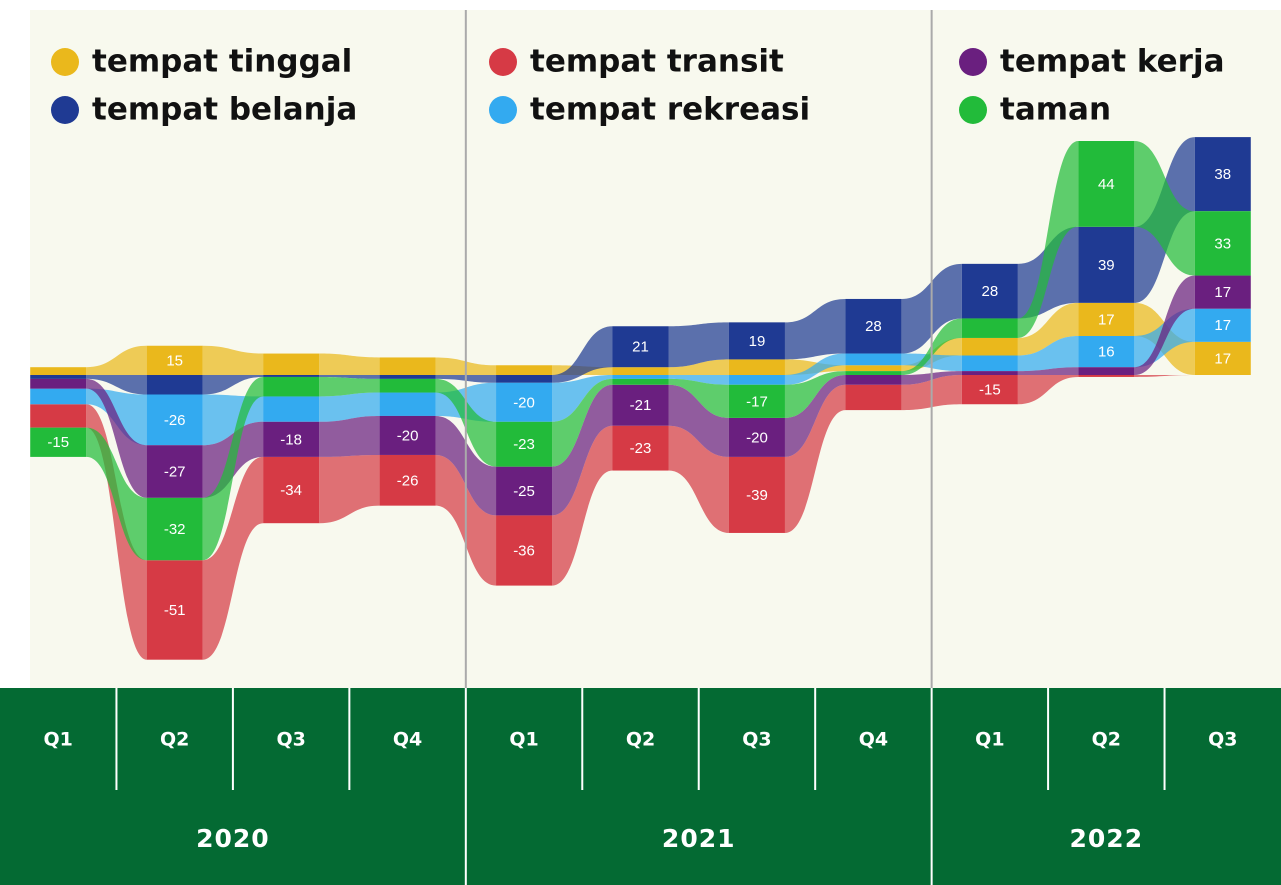 This screenshot has height=885, width=1281. I want to click on year-label: 2021, so click(699, 838).